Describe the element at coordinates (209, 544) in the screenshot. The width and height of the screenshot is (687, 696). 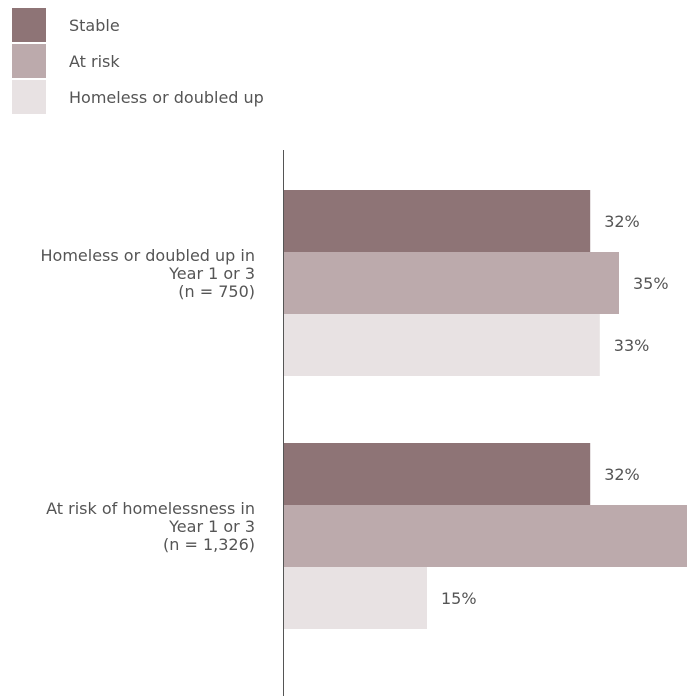
I see `category-label: (n = 1,326)` at that location.